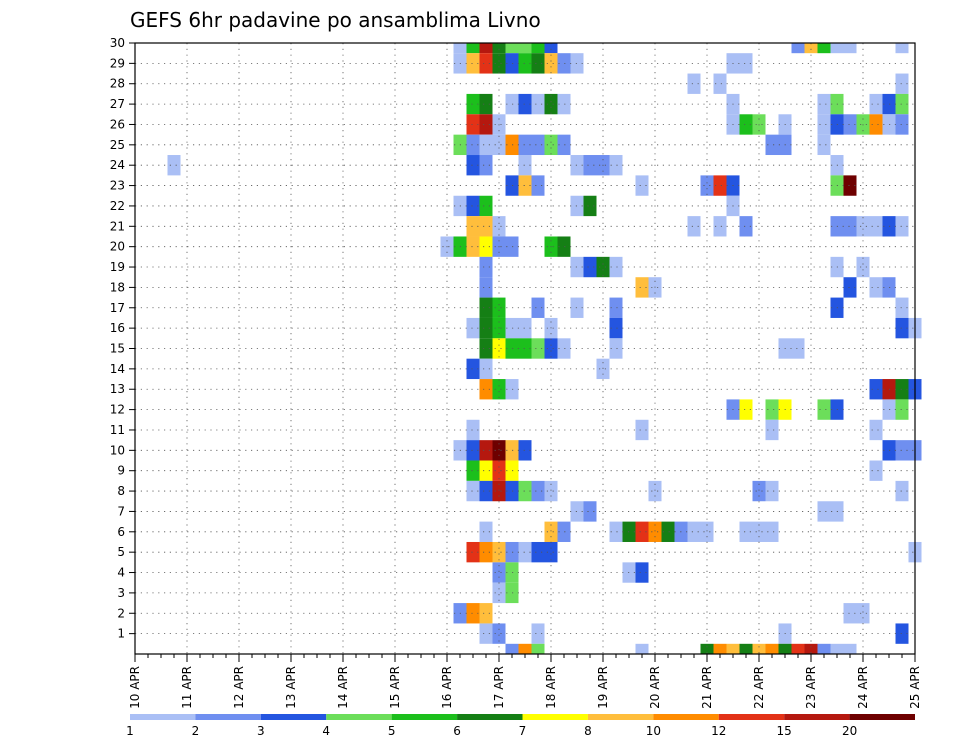  I want to click on y-tick-label: 6, so click(121, 532).